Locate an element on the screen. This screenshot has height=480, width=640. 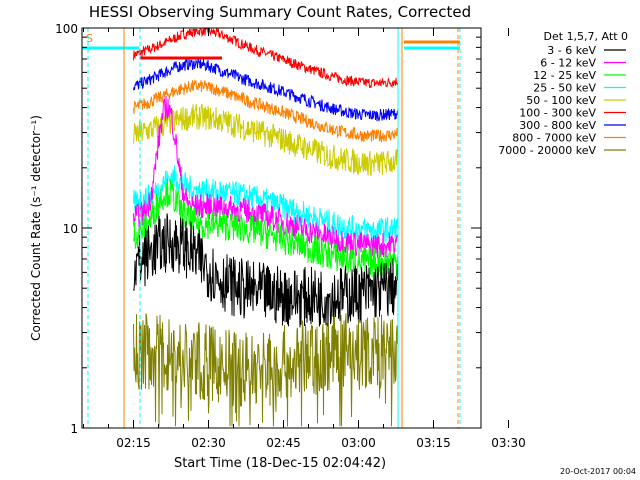
x-axis-label: Start Time (18-Dec-15 02:04:42) is located at coordinates (280, 463).